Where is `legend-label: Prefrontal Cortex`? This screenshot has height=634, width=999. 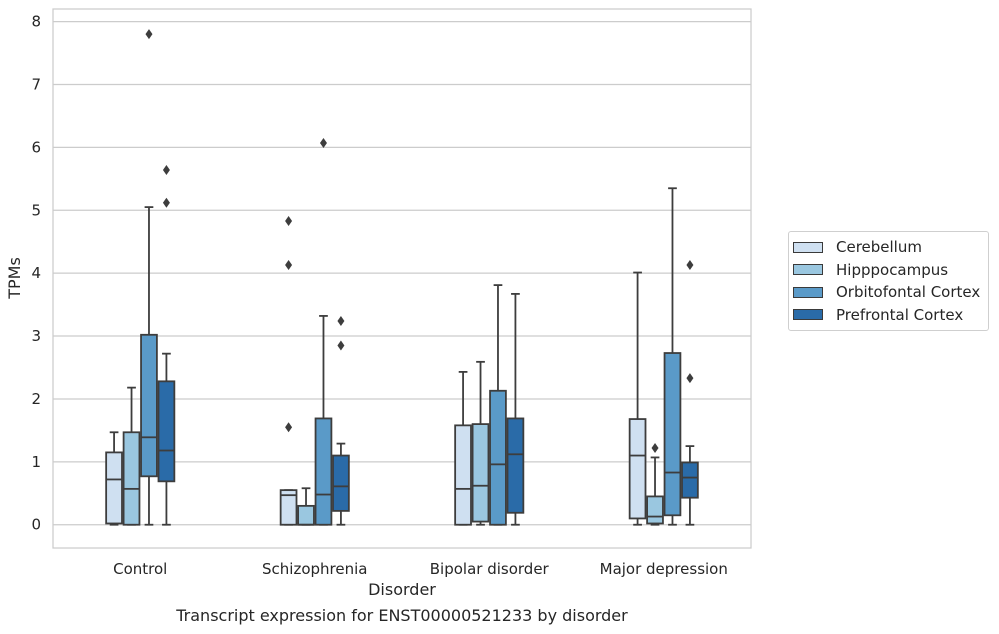
legend-label: Prefrontal Cortex is located at coordinates (900, 314).